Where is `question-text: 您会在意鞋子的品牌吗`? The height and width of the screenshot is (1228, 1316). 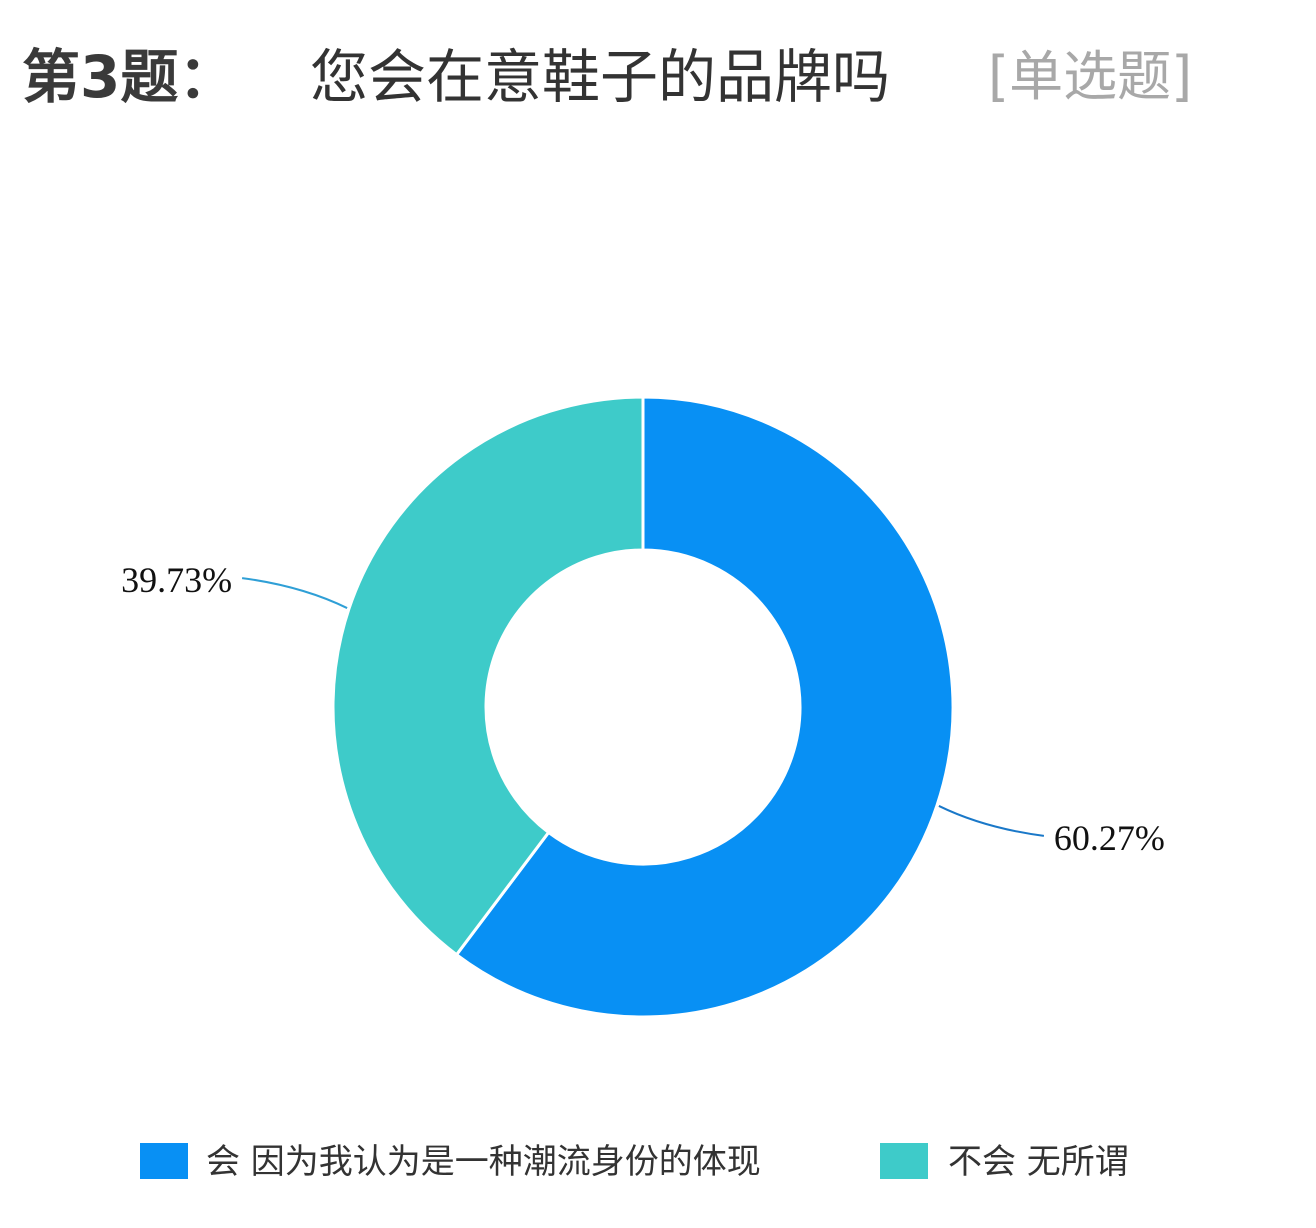 question-text: 您会在意鞋子的品牌吗 is located at coordinates (600, 77).